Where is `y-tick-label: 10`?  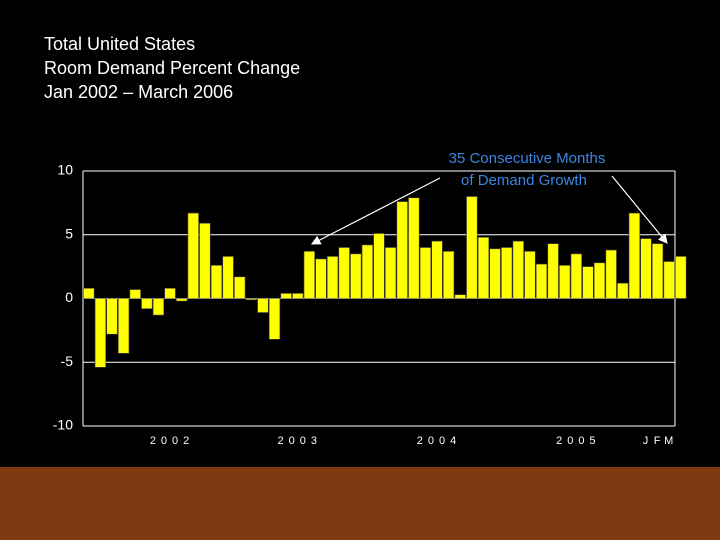 y-tick-label: 10 is located at coordinates (65, 170).